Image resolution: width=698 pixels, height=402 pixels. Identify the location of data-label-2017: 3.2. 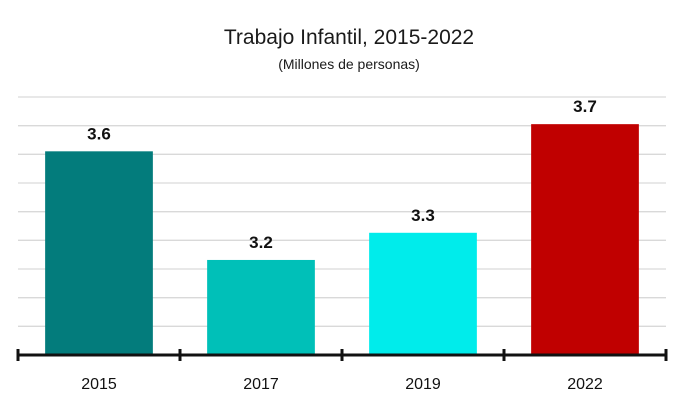
(261, 242).